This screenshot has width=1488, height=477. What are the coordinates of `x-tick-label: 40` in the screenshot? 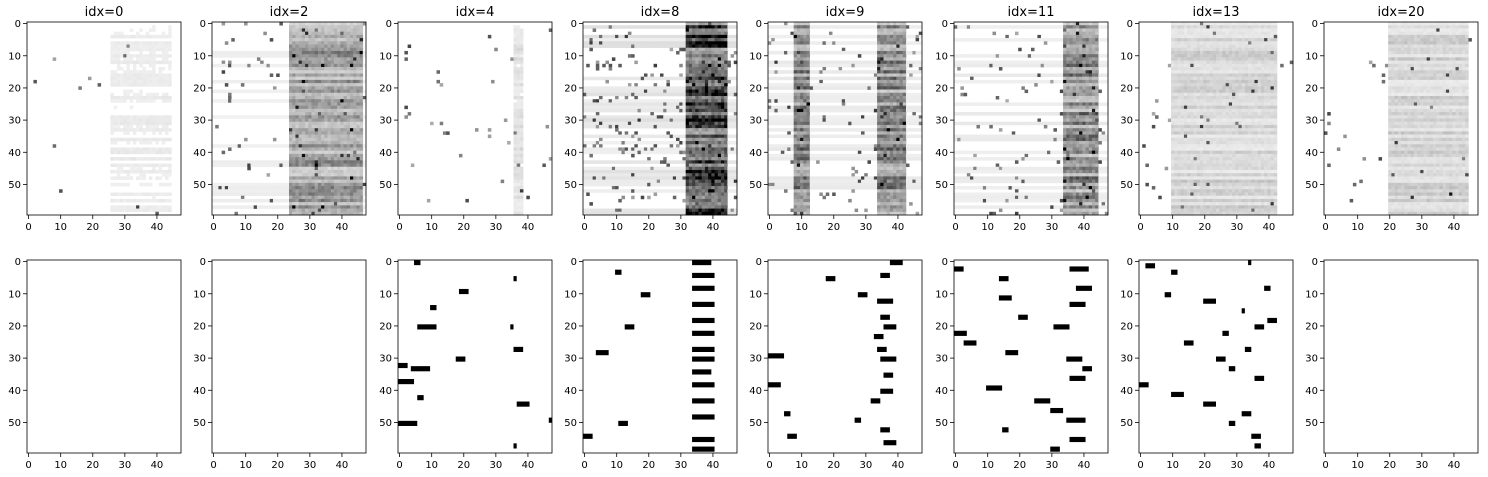 It's located at (713, 465).